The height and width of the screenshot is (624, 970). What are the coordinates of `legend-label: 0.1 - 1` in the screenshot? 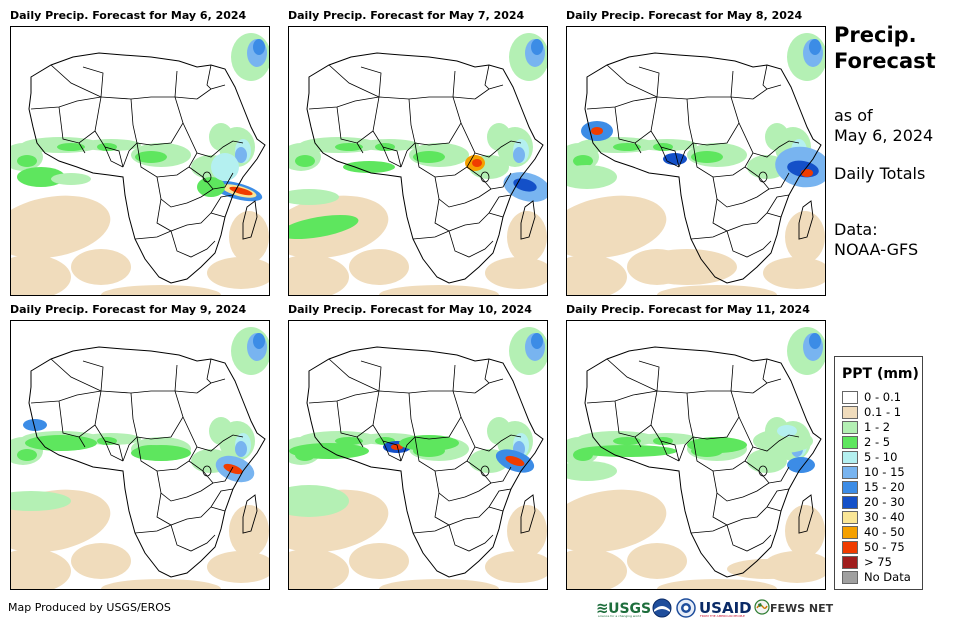 It's located at (883, 412).